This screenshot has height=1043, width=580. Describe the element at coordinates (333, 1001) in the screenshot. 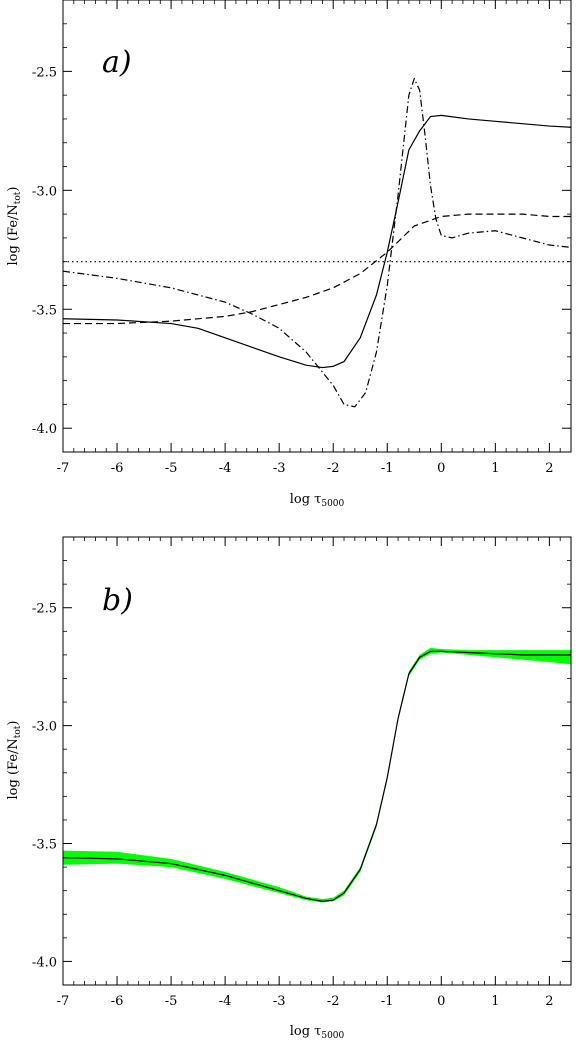

I see `panel-b-x-tick-label: -2` at that location.